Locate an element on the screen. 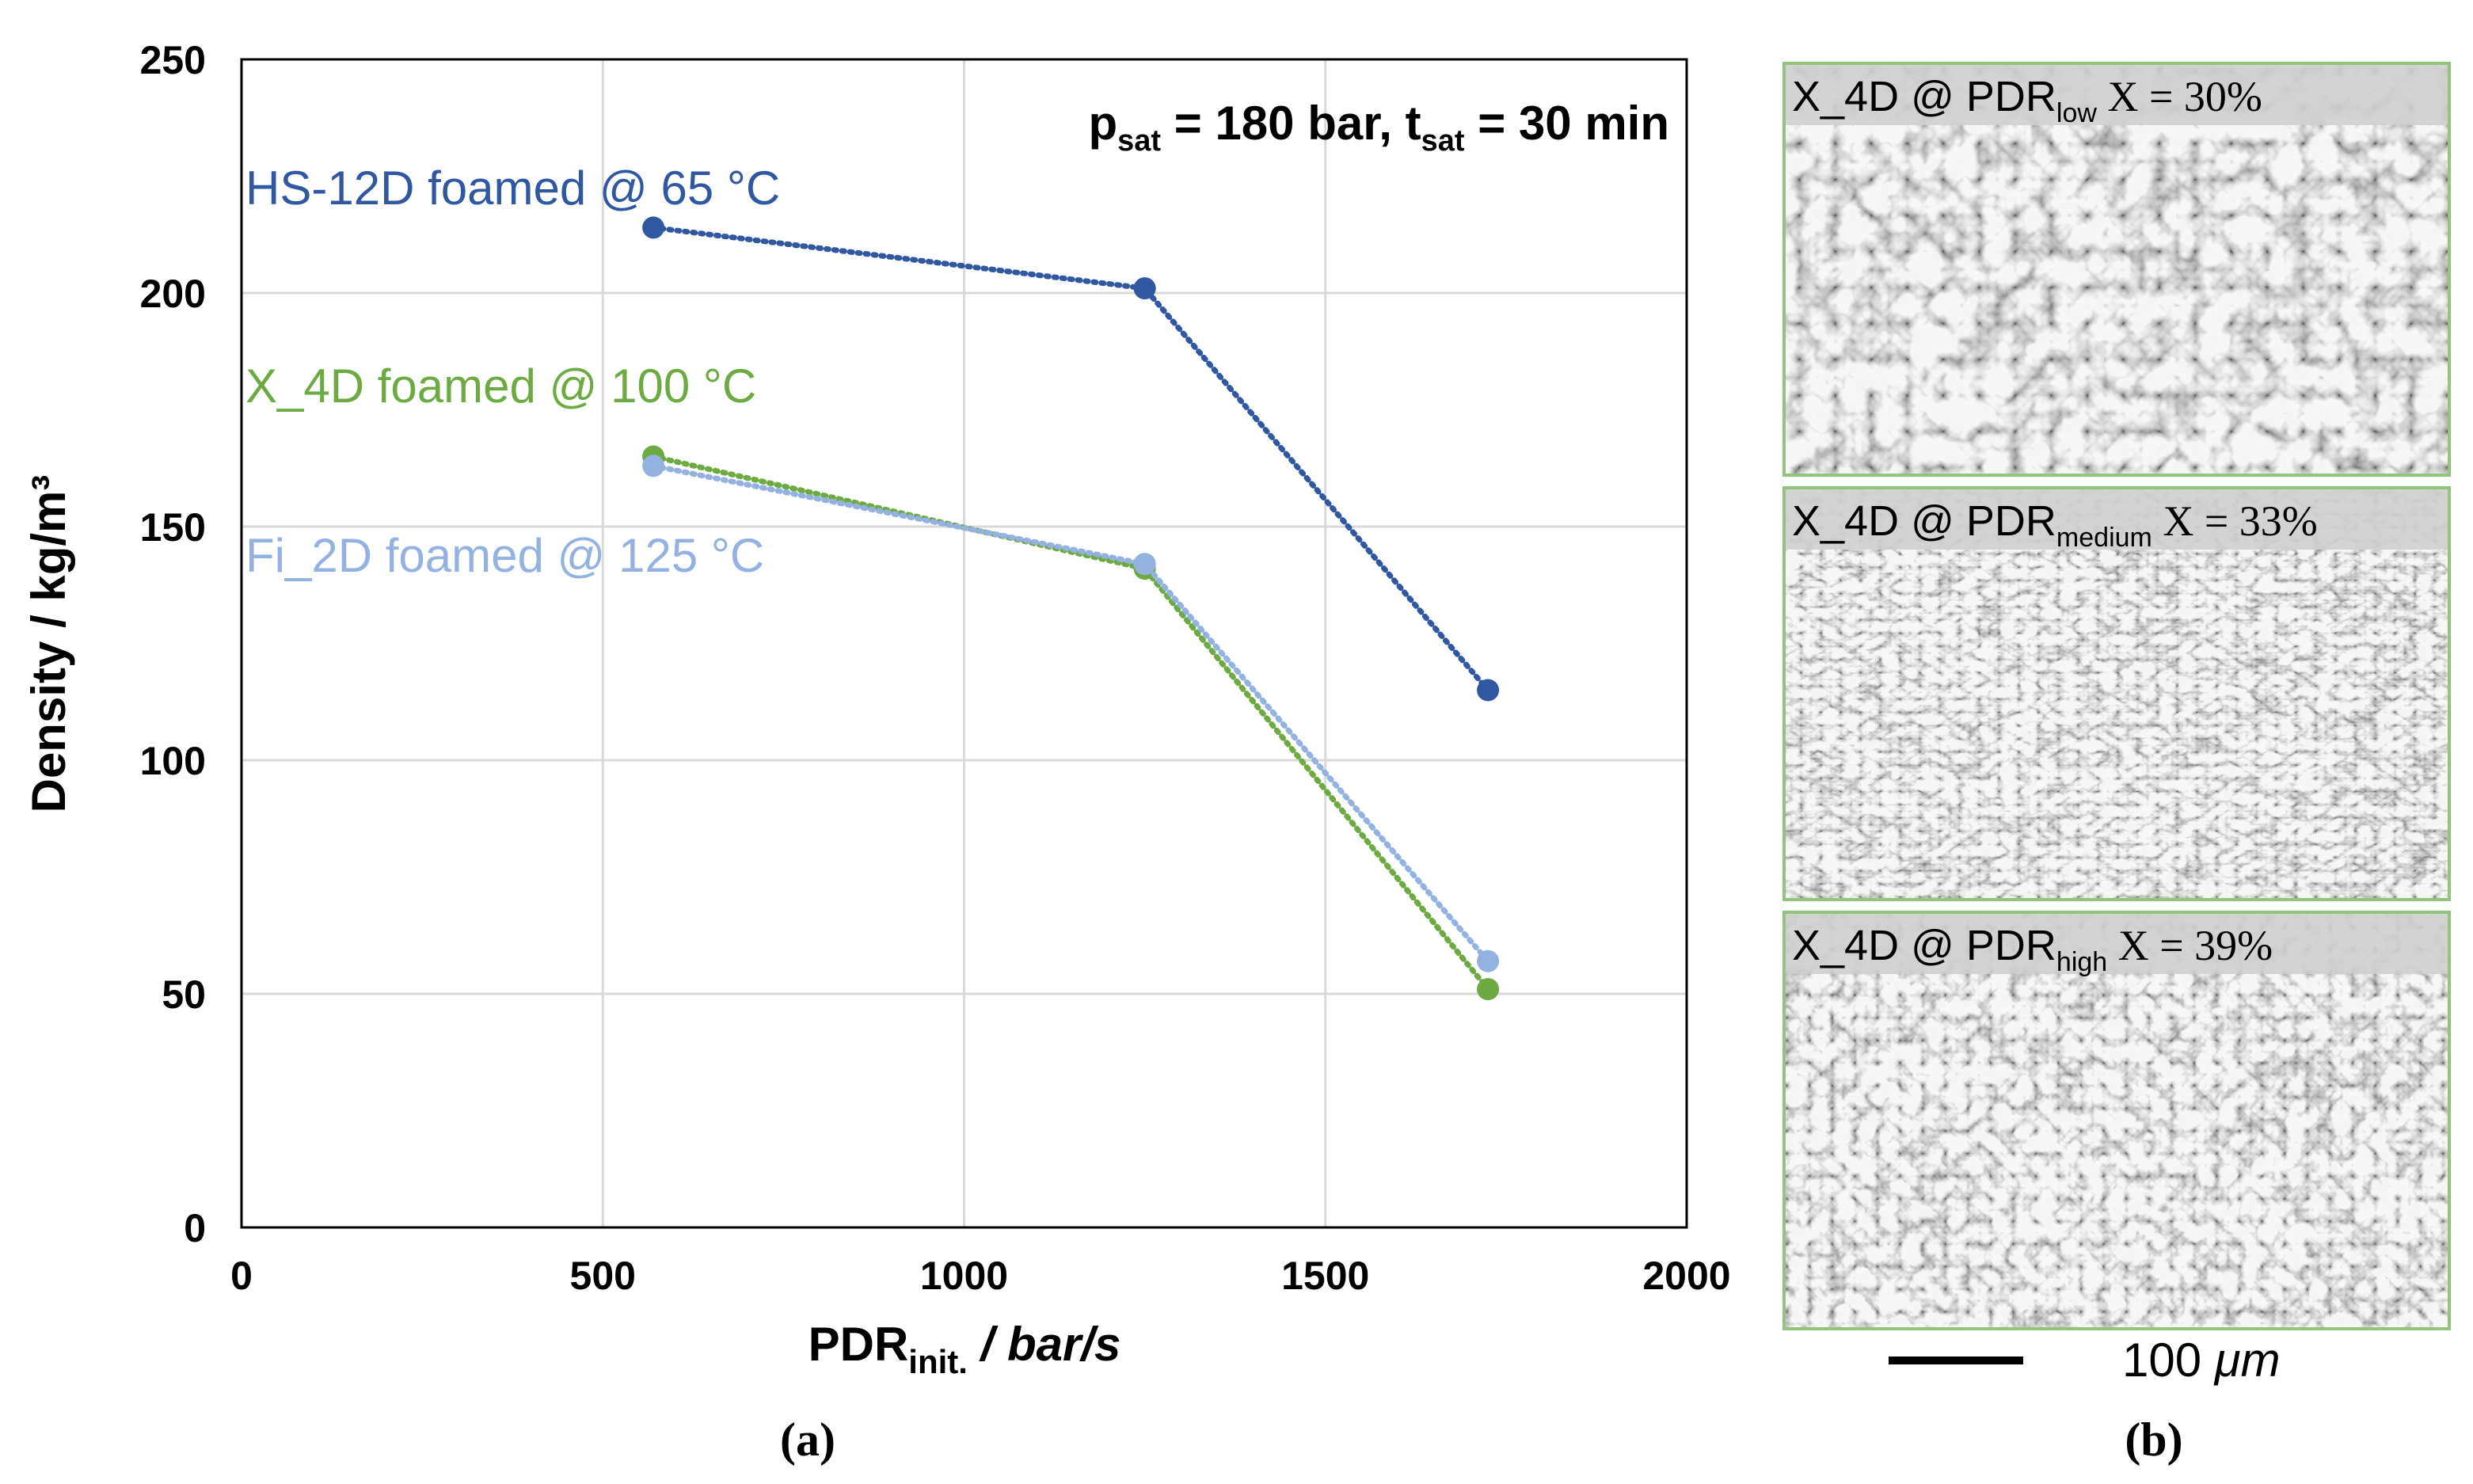 This screenshot has width=2473, height=1484. caption-a: (a) is located at coordinates (807, 1440).